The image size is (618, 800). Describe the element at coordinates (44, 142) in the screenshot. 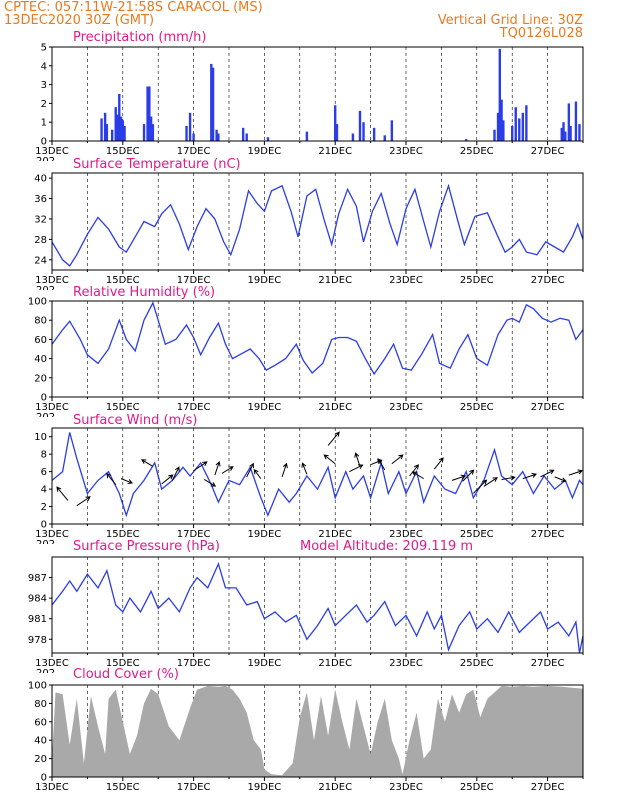

I see `y-tick-label: 0` at that location.